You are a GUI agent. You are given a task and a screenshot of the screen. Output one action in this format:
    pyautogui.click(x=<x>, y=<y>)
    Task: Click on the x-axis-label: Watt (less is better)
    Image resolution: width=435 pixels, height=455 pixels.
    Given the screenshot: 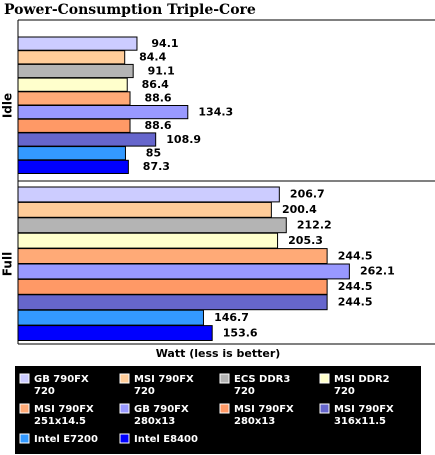 What is the action you would take?
    pyautogui.click(x=218, y=353)
    